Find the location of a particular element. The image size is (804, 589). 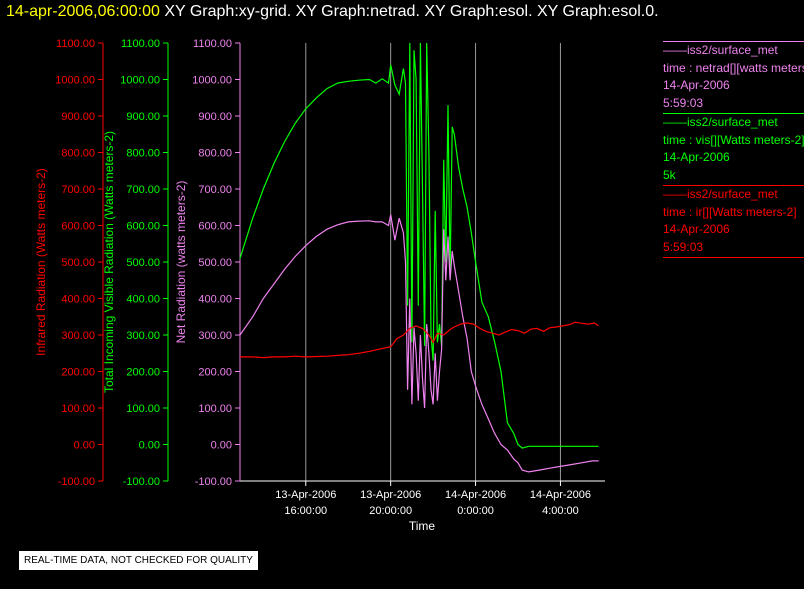

y-tick-label-net: 800.00 is located at coordinates (215, 154).